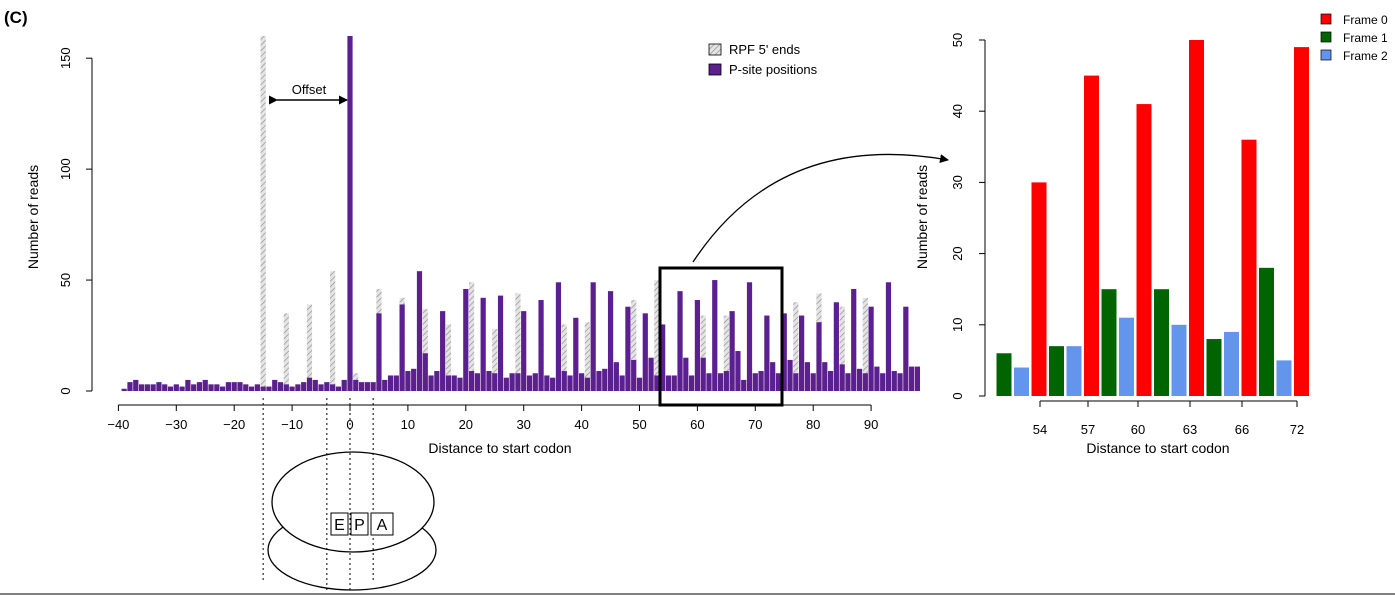 This screenshot has width=1395, height=596. Describe the element at coordinates (1168, 418) in the screenshot. I see `right-x-axis: 54 57 60 63 66 72` at that location.